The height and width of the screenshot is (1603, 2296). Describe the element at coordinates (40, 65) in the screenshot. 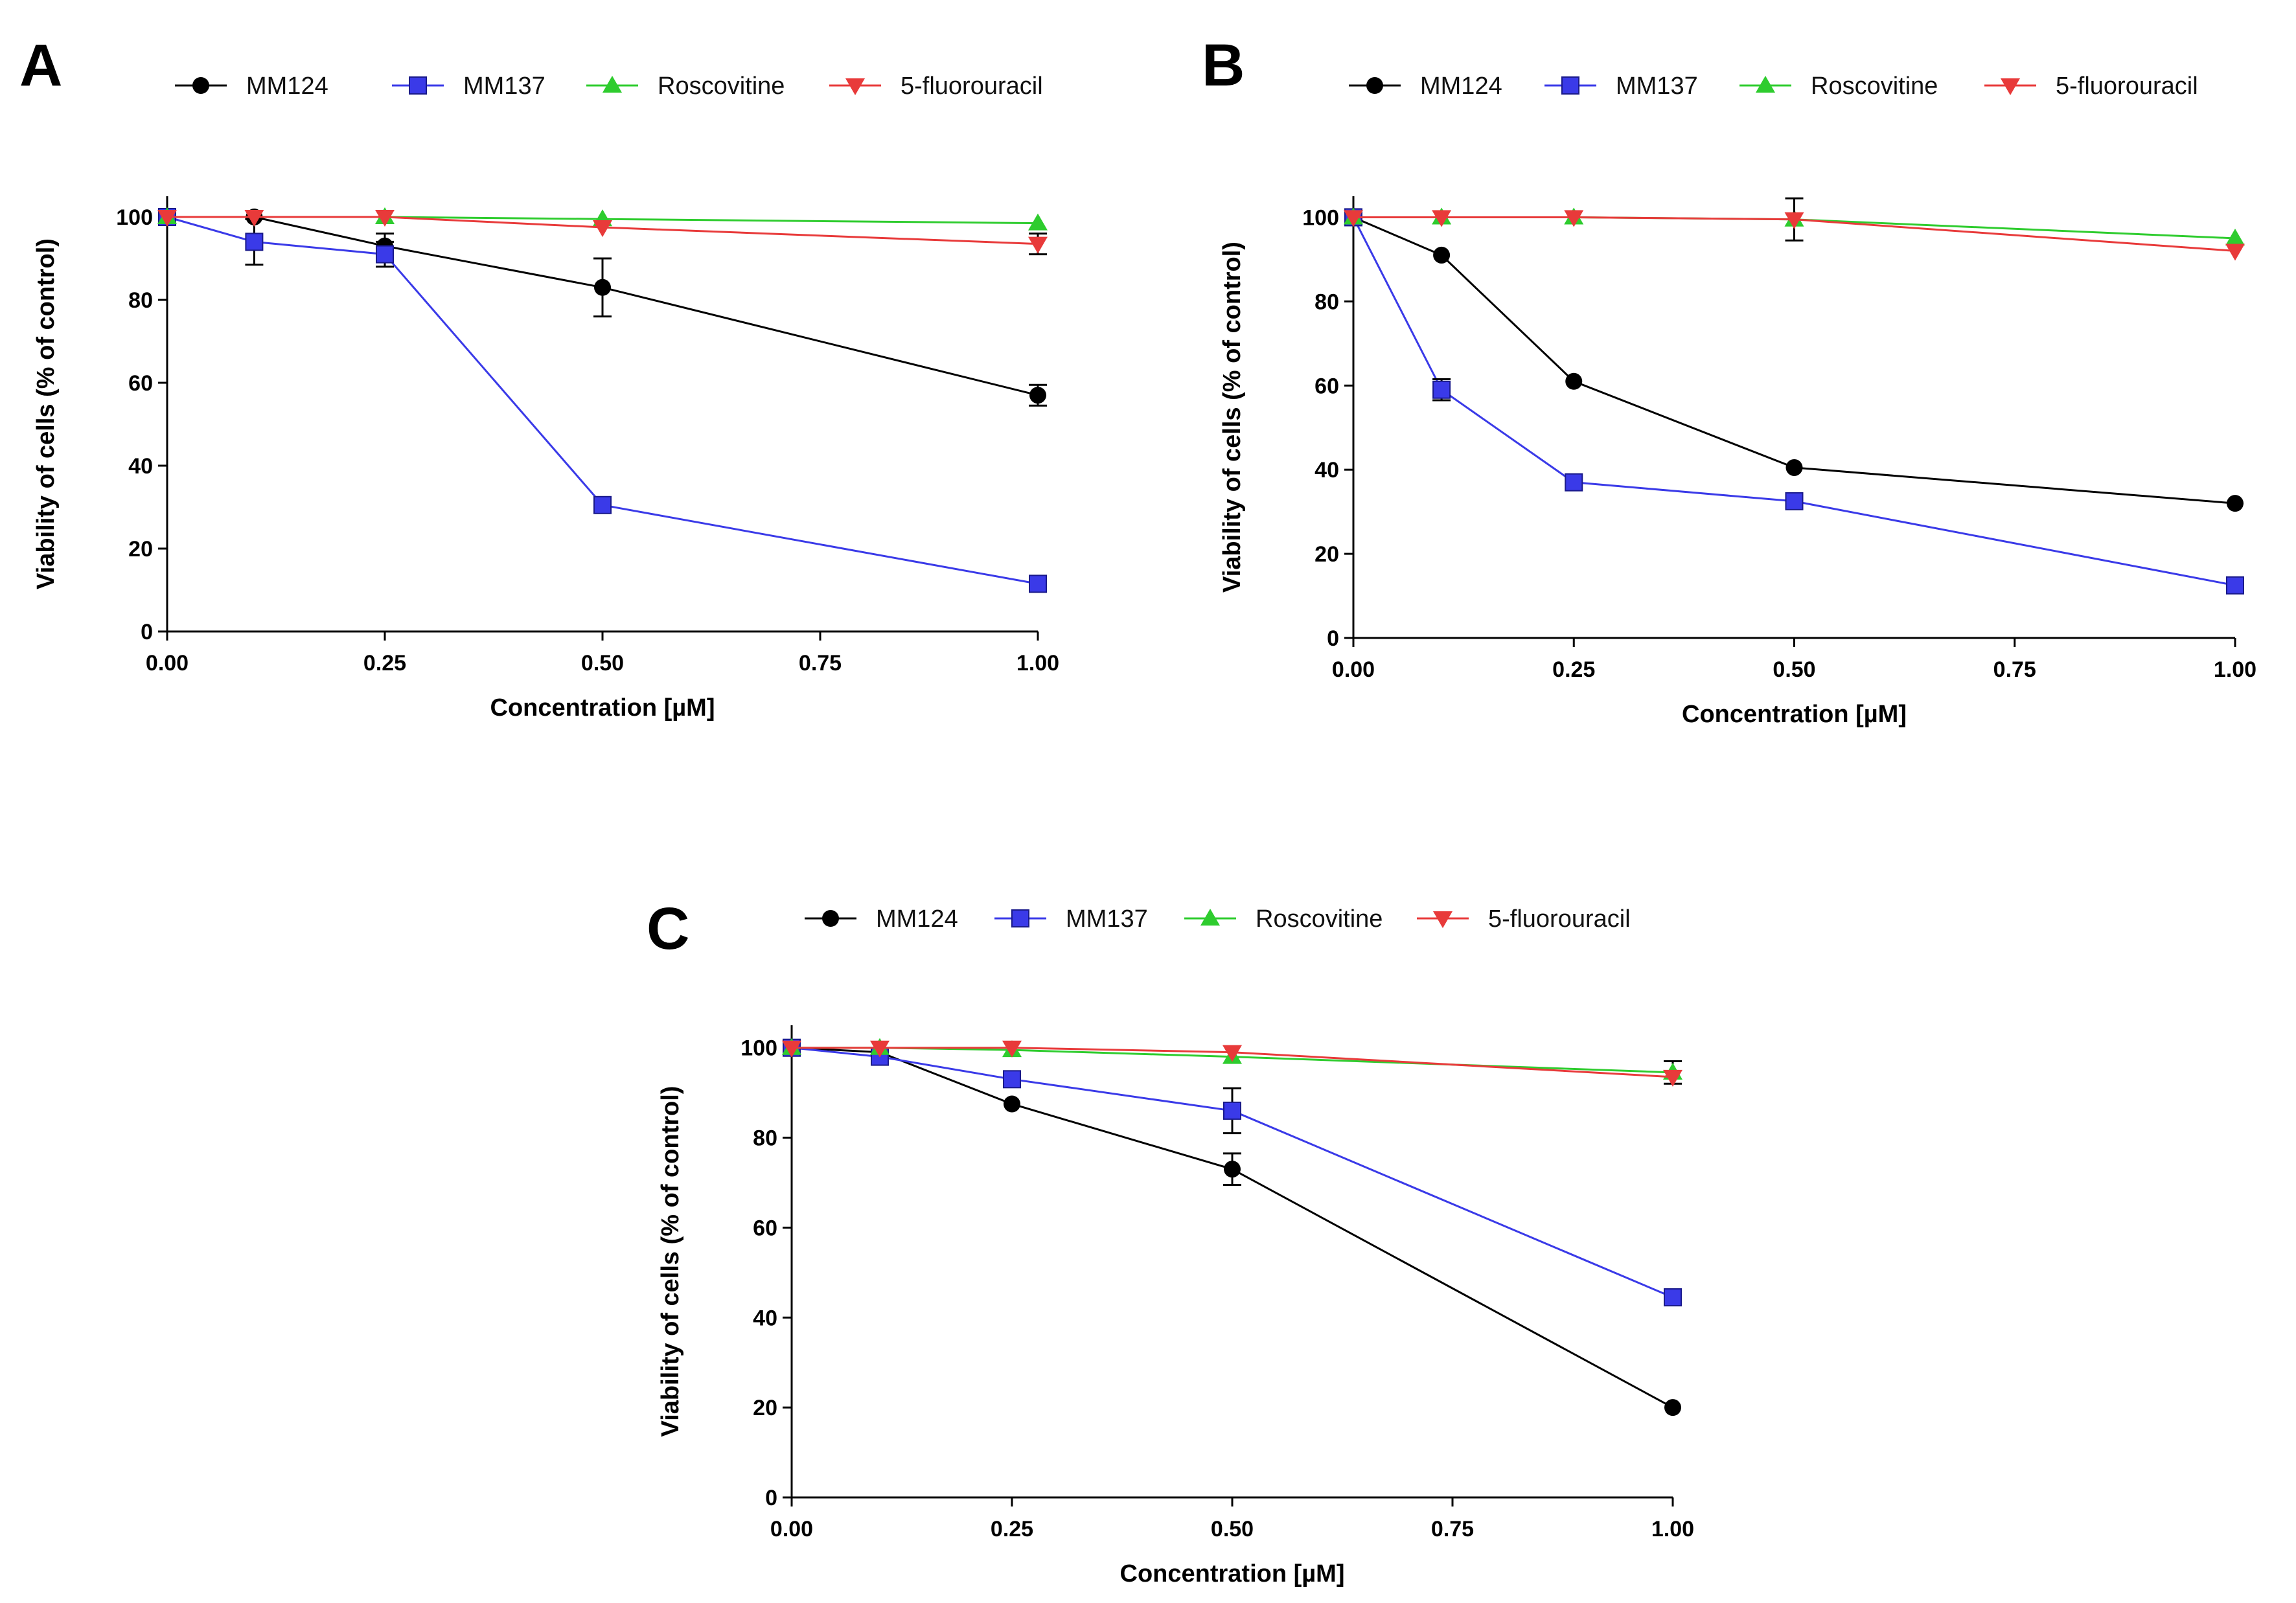

I see `panel-letter: A` at that location.